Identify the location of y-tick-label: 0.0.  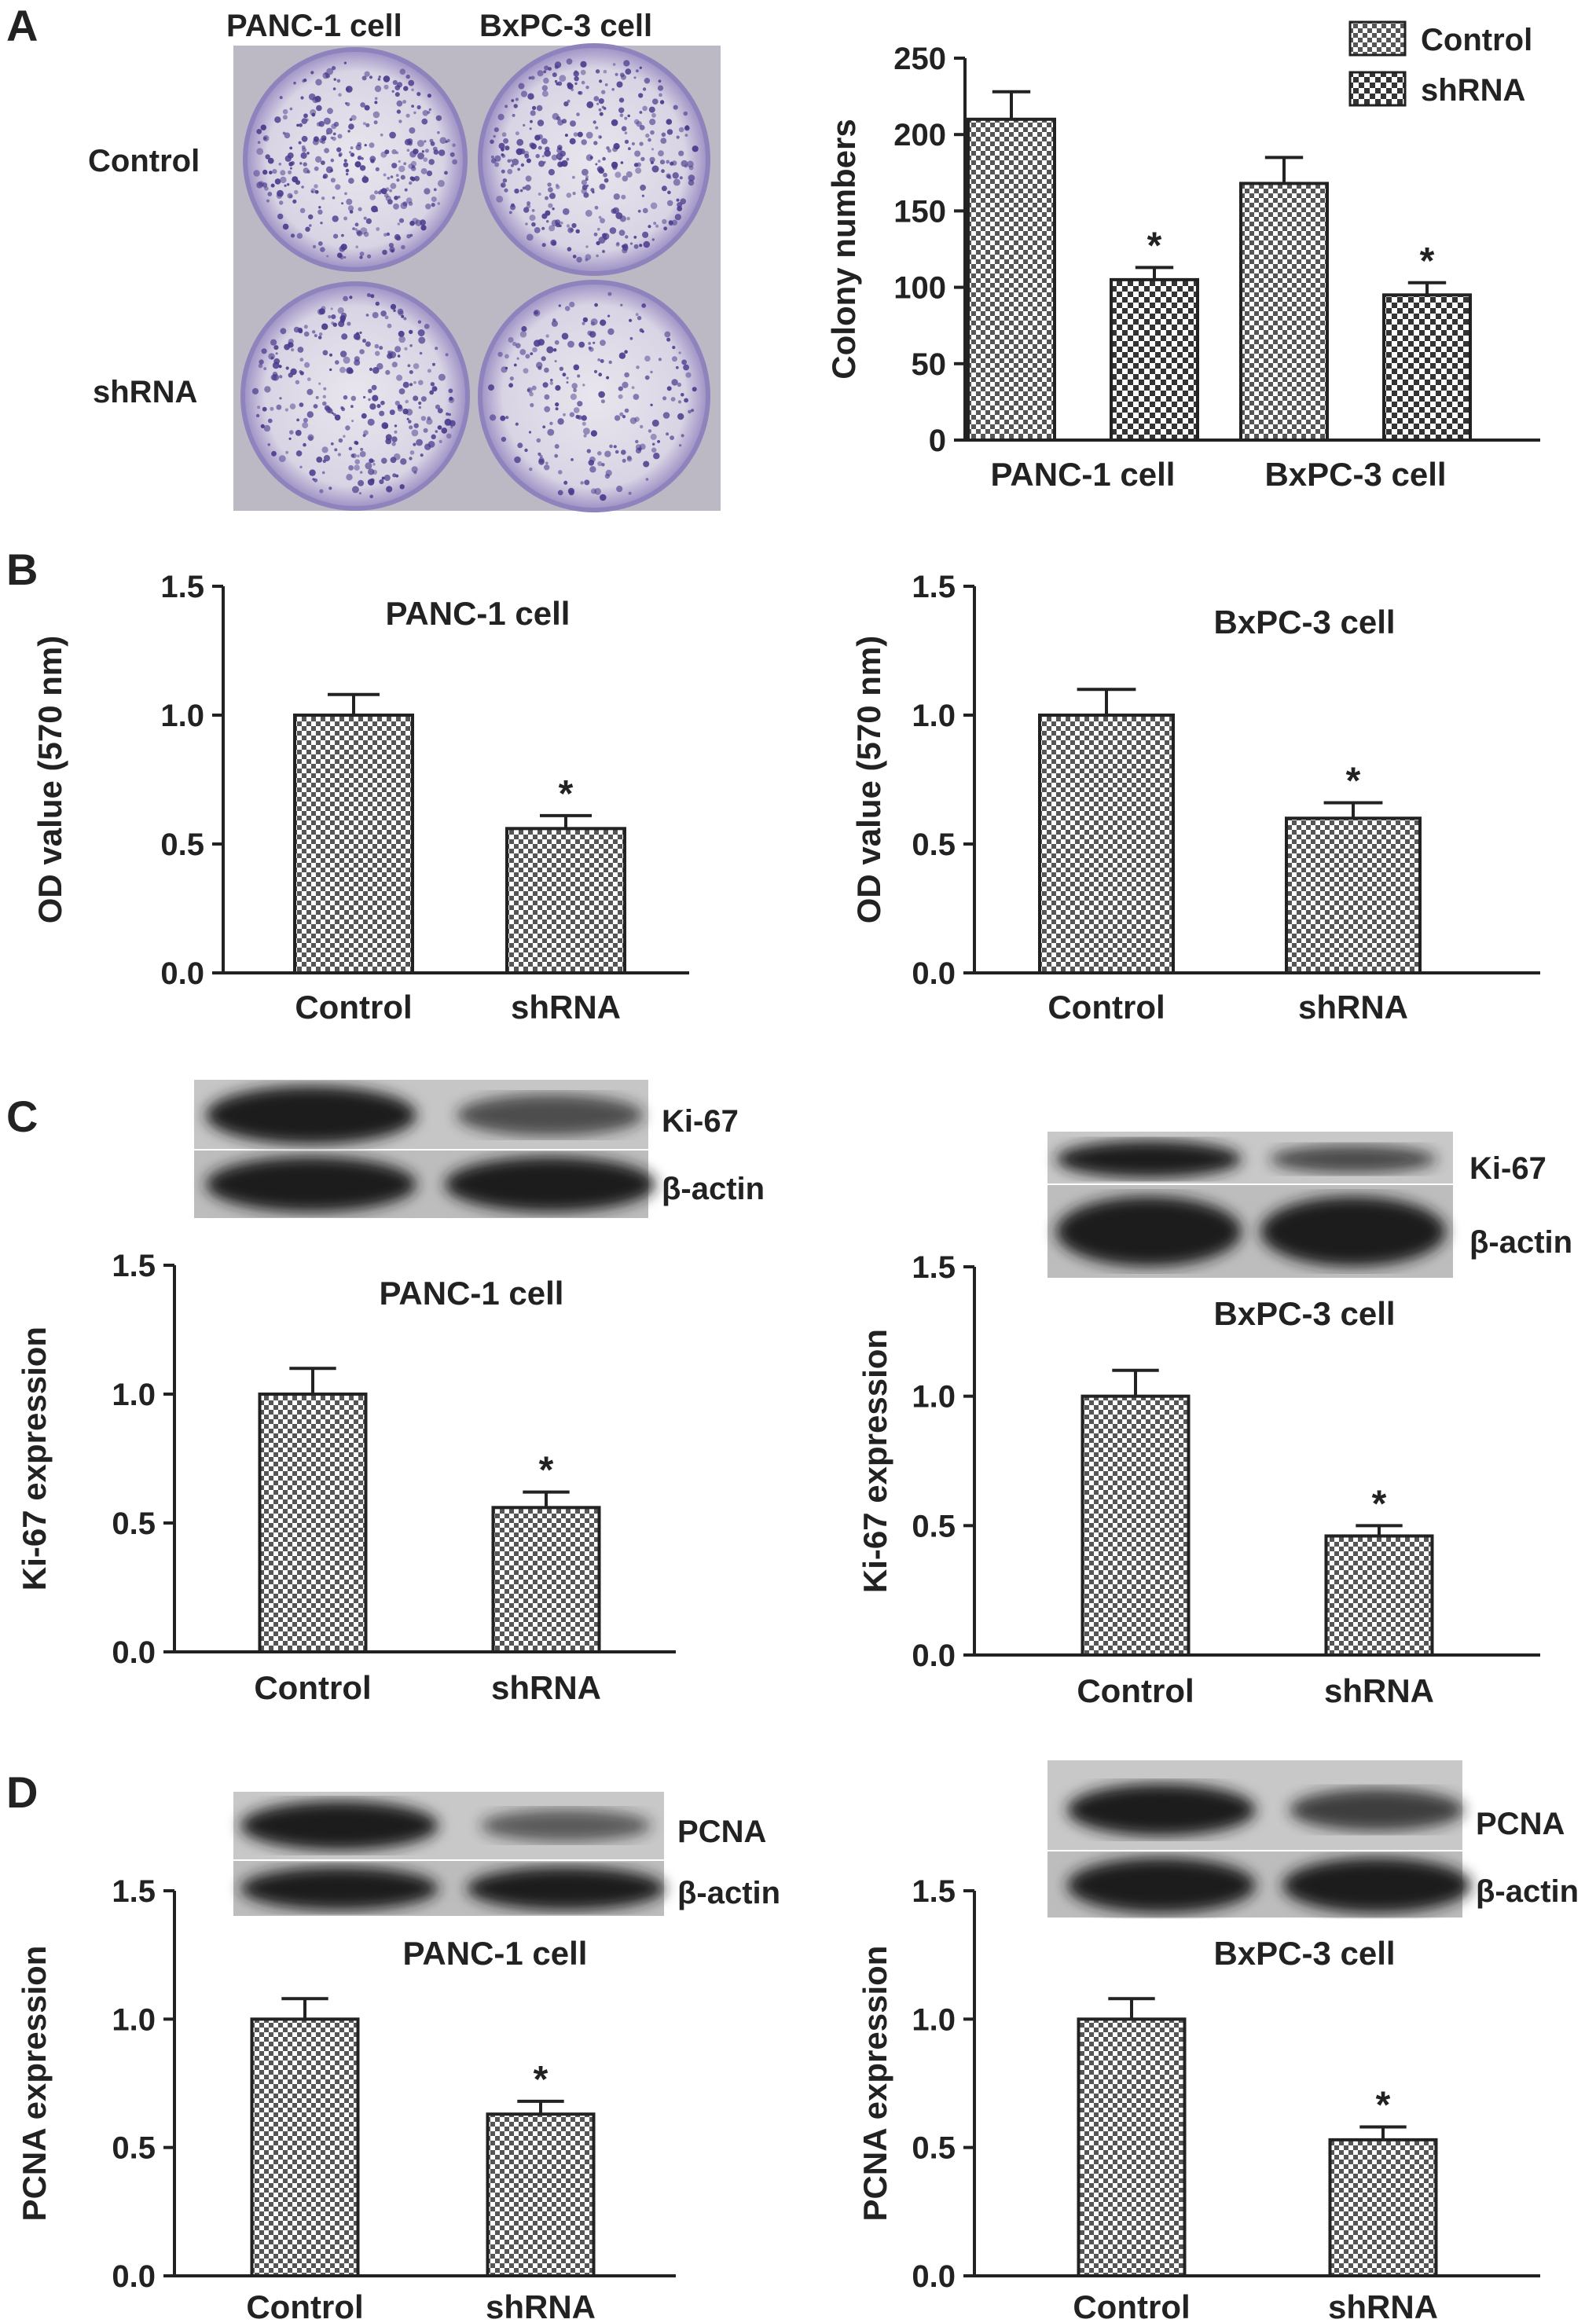
(182, 973).